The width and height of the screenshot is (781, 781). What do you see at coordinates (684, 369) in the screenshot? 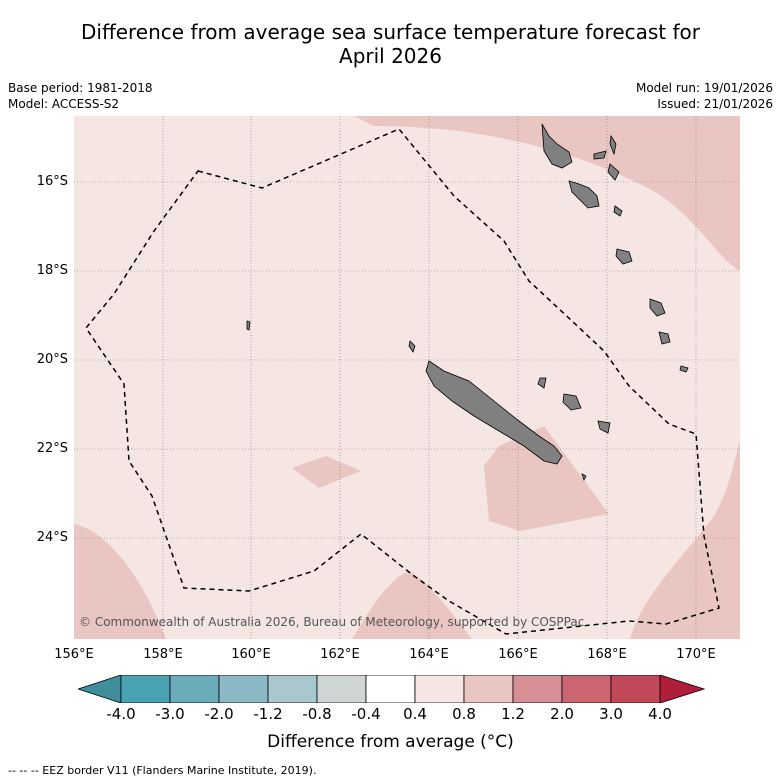
I see `aneityum-island` at bounding box center [684, 369].